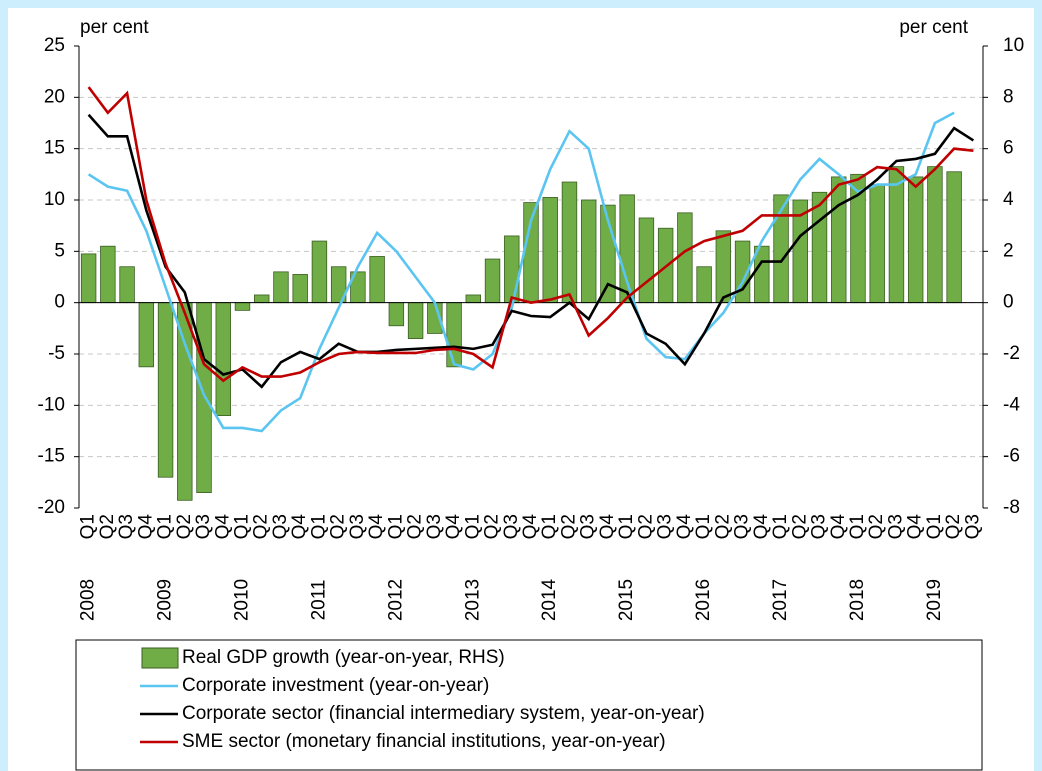 The image size is (1042, 771). I want to click on y2-tick-label: -4, so click(1011, 404).